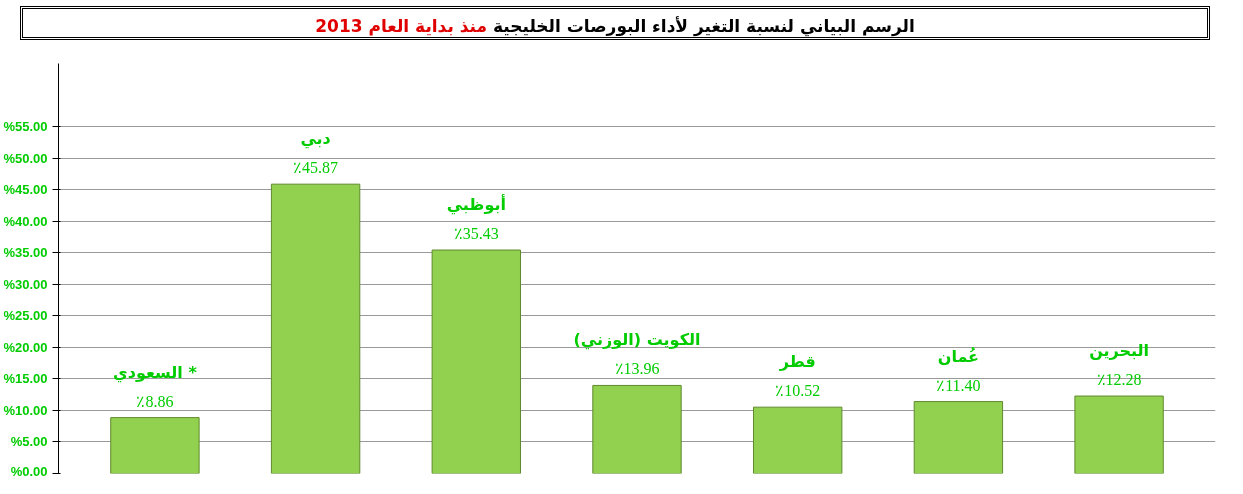  I want to click on data-label: ٪13.96, so click(637, 369).